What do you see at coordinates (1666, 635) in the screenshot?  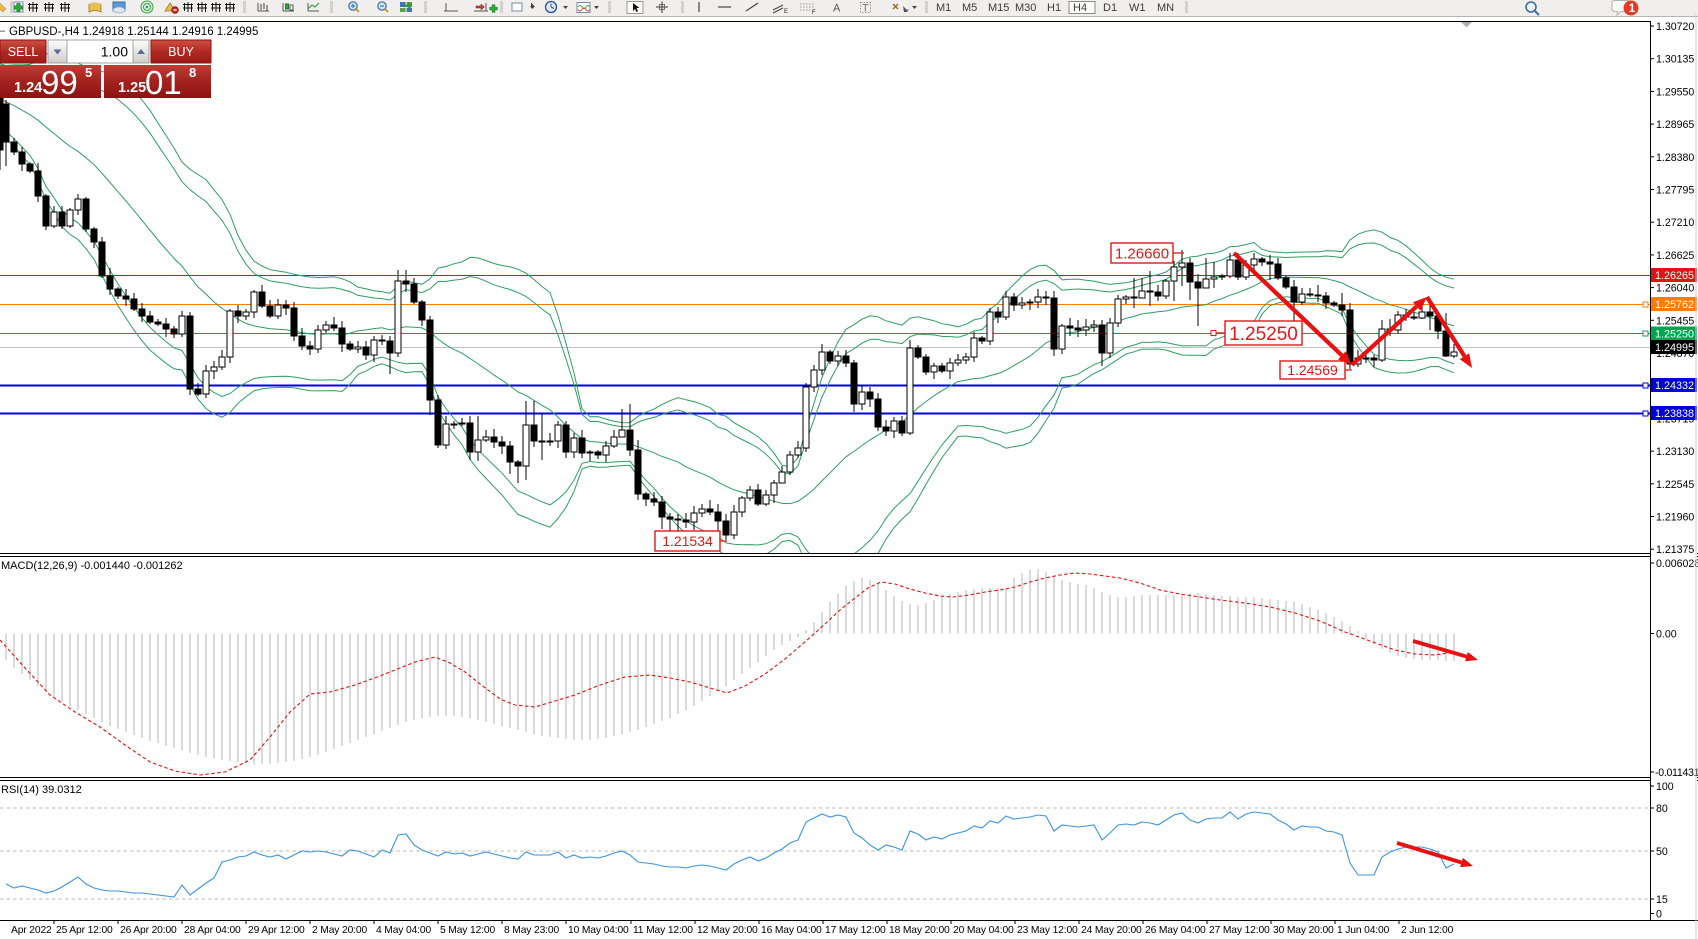 I see `svg-text: 0.00` at bounding box center [1666, 635].